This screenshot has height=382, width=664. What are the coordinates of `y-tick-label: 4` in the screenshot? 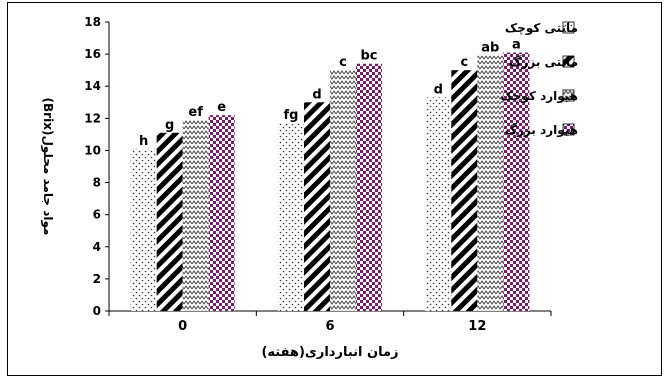 It's located at (97, 247).